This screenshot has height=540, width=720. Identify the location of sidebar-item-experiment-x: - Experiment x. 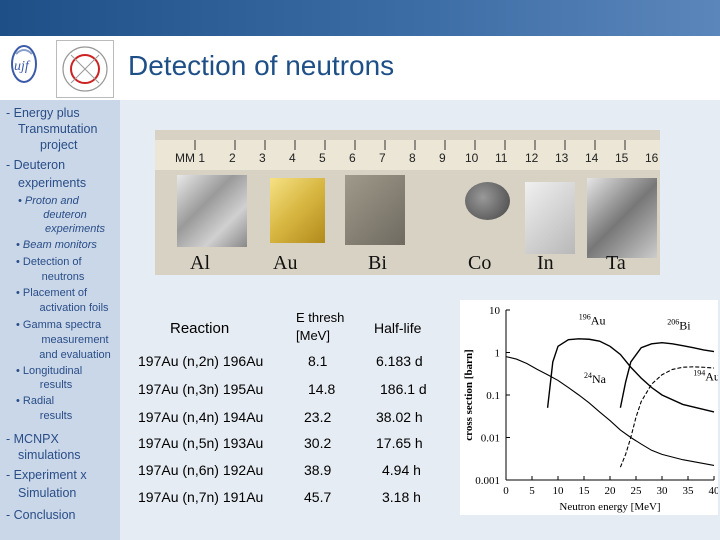
(46, 475).